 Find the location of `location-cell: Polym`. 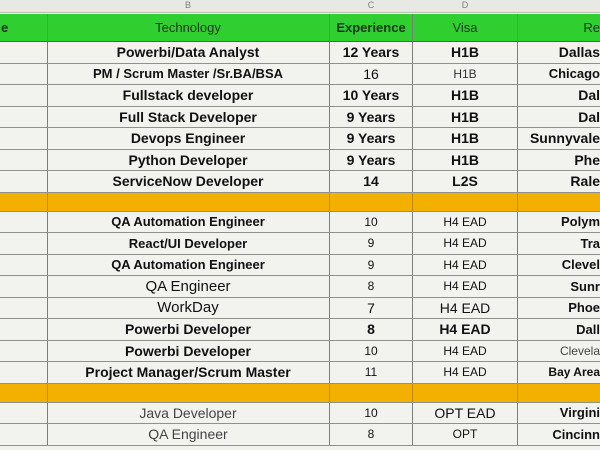

location-cell: Polym is located at coordinates (580, 222).